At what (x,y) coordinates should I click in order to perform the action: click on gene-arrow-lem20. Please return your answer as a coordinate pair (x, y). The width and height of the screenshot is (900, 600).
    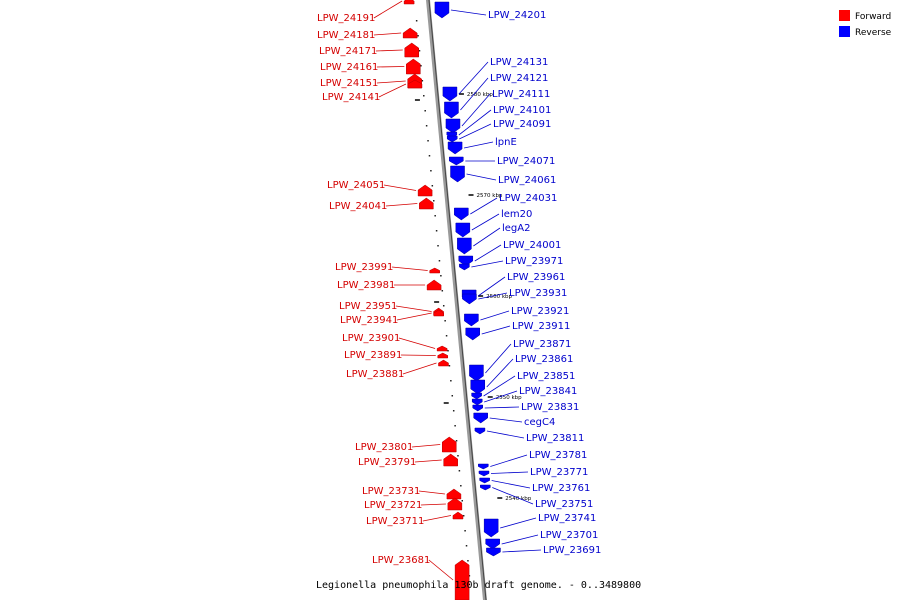
    Looking at the image, I should click on (463, 230).